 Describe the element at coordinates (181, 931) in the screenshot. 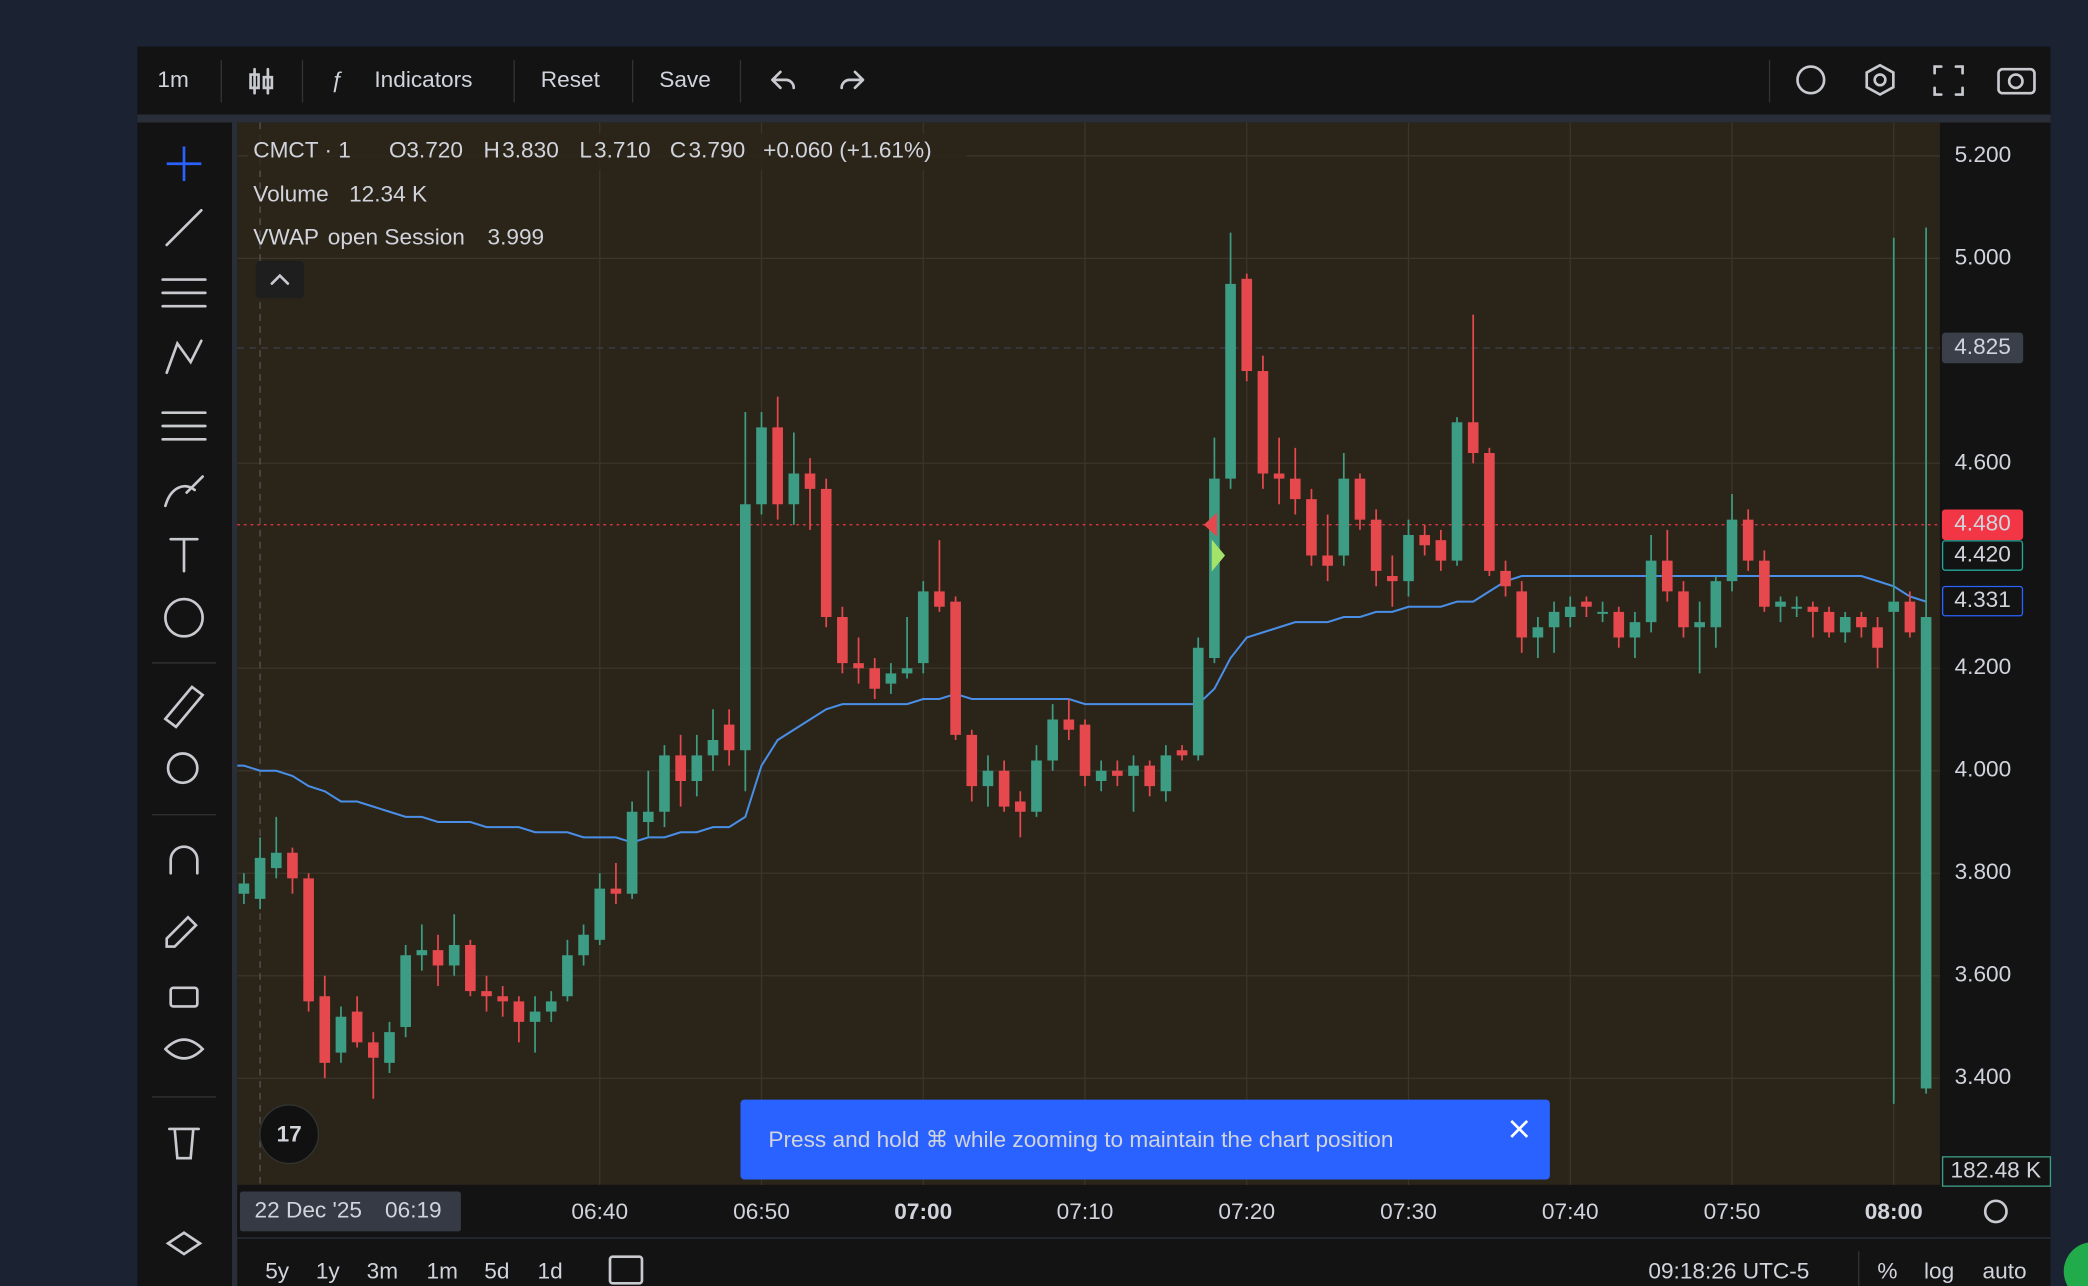

I see `lock-draw-tool` at that location.